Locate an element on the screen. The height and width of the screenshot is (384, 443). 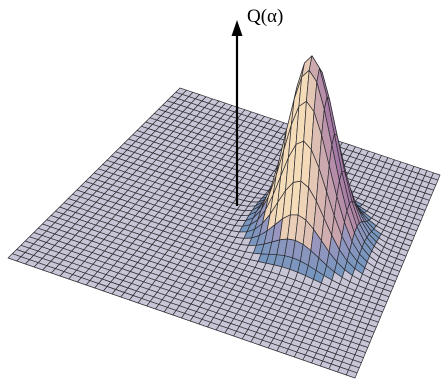
arrow-head is located at coordinates (237, 28).